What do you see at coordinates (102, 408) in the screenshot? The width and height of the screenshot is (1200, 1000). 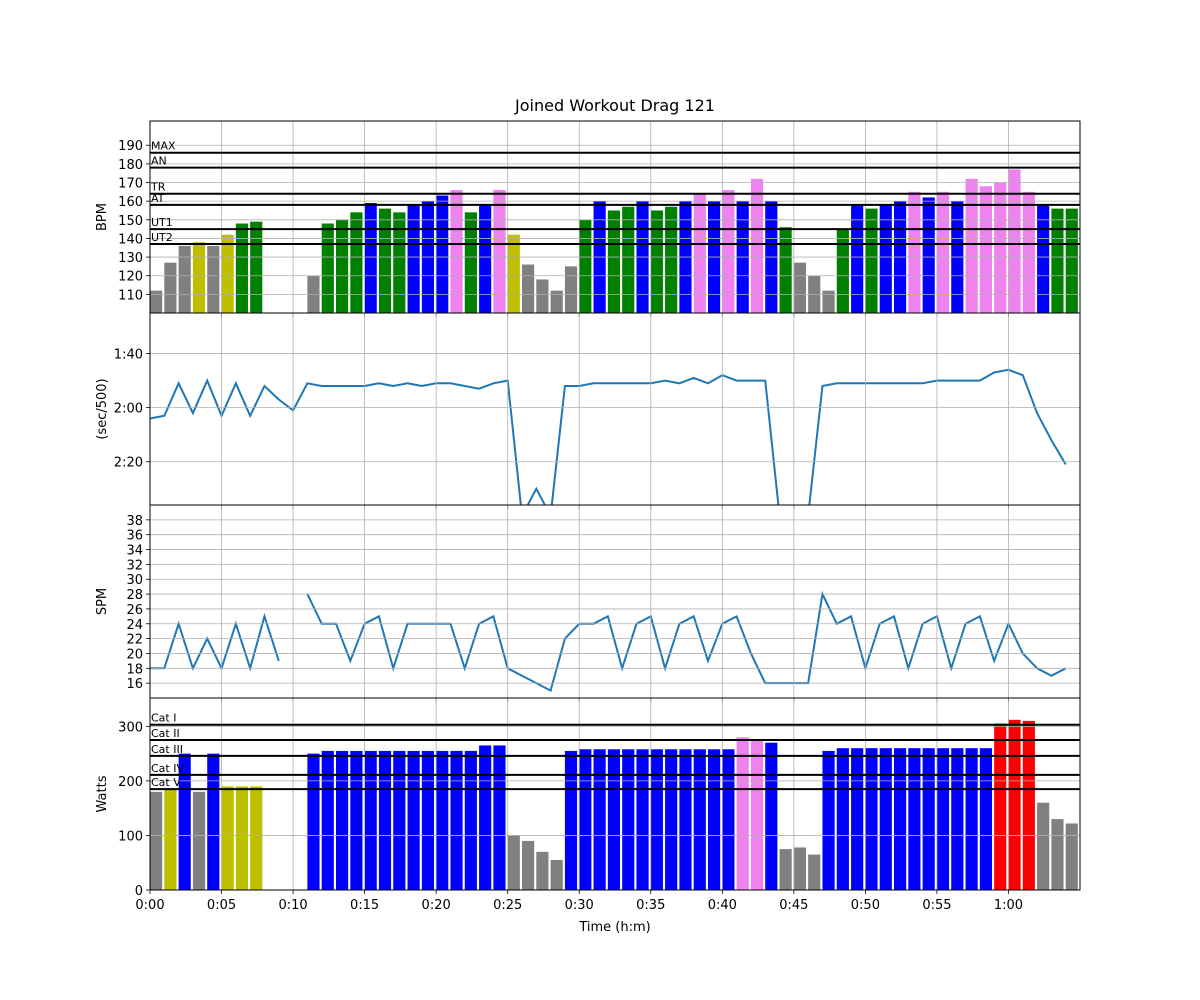 I see `y-axis-label: (sec/500)` at bounding box center [102, 408].